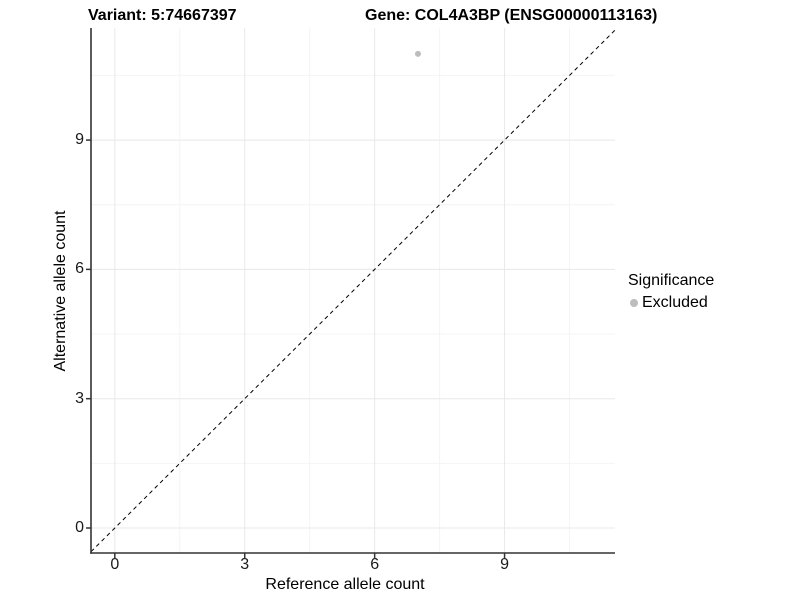  Describe the element at coordinates (671, 292) in the screenshot. I see `legend: Significance Excluded` at that location.